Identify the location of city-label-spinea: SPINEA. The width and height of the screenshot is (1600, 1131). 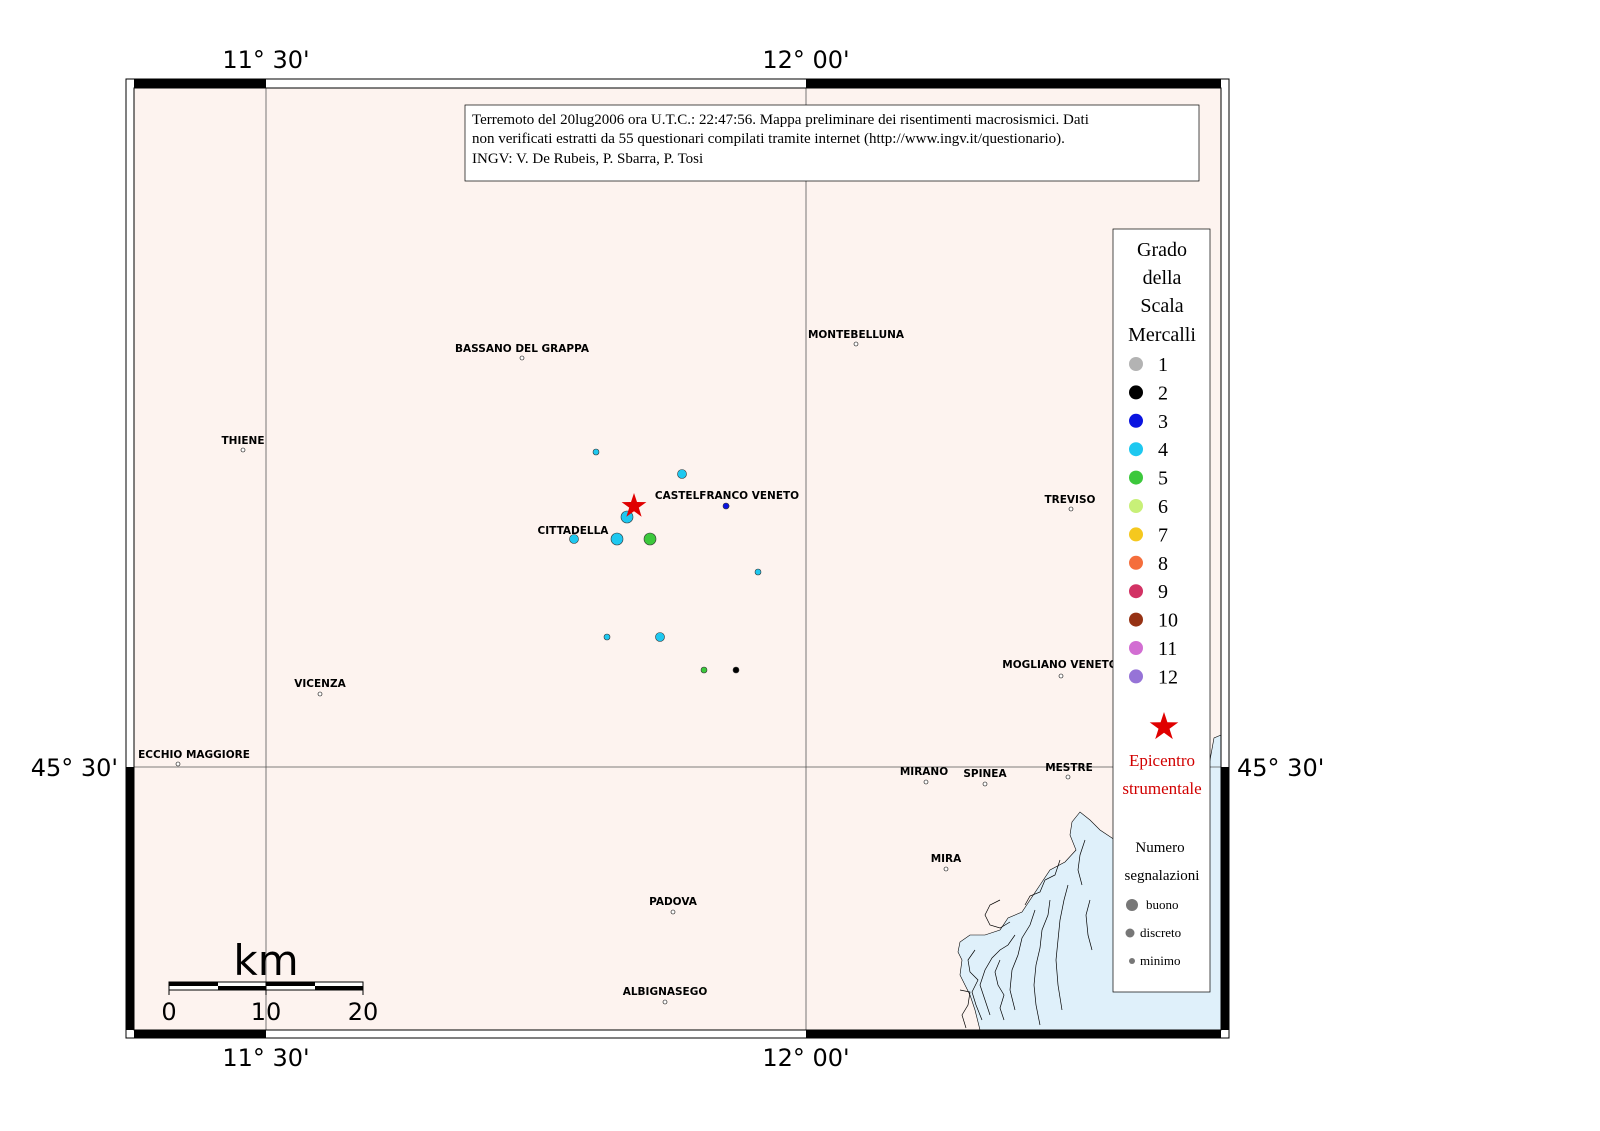
(985, 774).